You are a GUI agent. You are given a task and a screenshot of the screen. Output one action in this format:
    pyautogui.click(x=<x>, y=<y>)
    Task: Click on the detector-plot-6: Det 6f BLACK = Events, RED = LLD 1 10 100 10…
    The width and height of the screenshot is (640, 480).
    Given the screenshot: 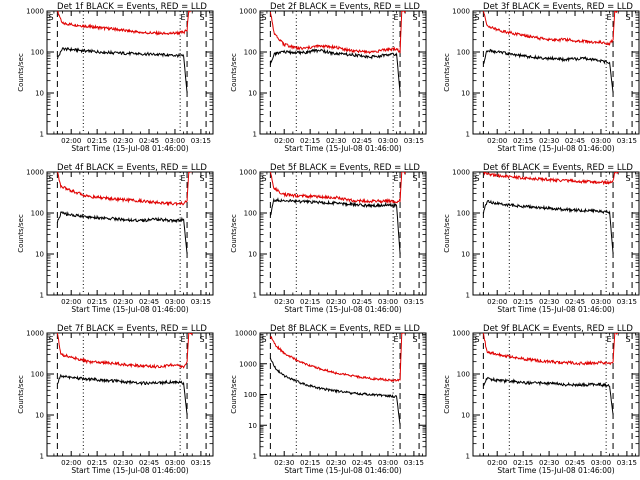 What is the action you would take?
    pyautogui.click(x=541, y=238)
    